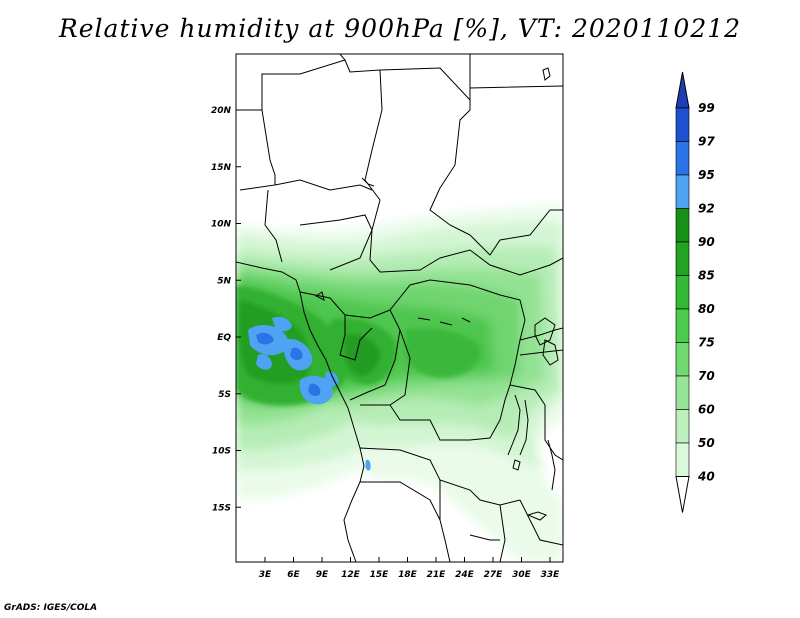  Describe the element at coordinates (221, 452) in the screenshot. I see `lat-tick-label: 10S` at that location.